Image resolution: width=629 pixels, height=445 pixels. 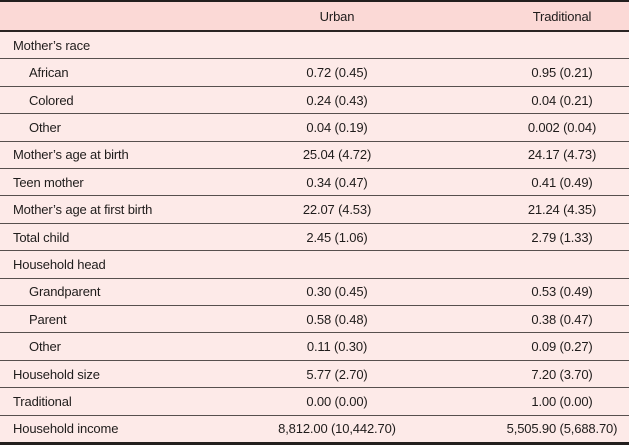 What do you see at coordinates (337, 292) in the screenshot?
I see `urban-value: 0.30 (0.45)` at bounding box center [337, 292].